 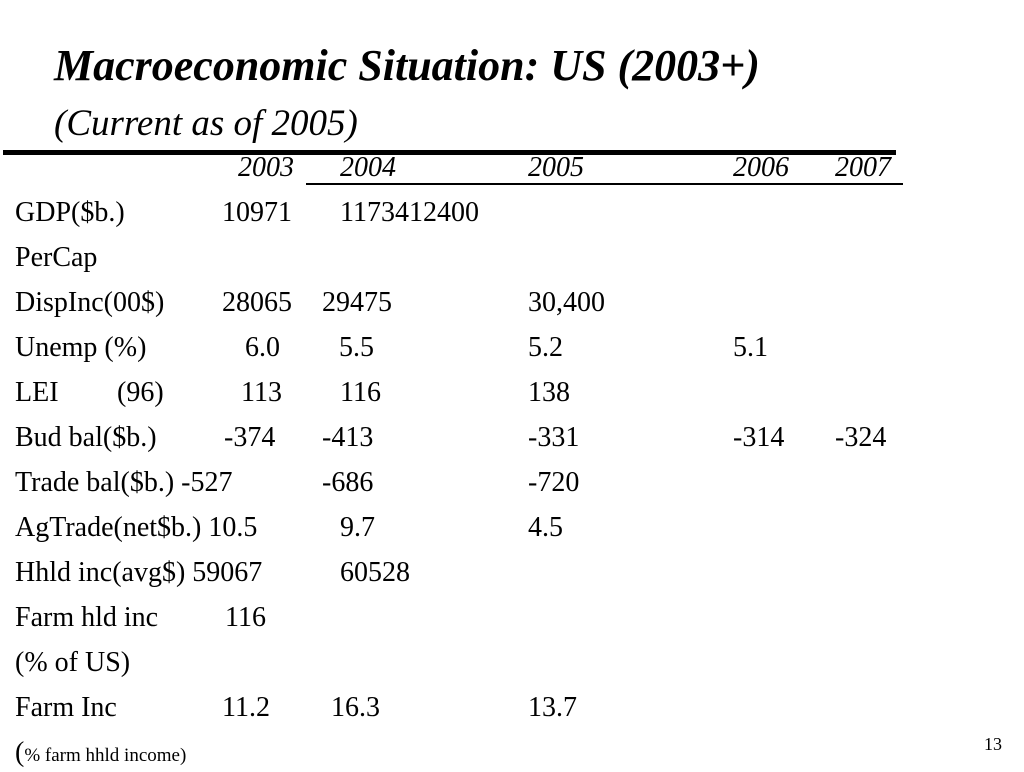 I want to click on cell-unemp-2003: 6.0, so click(x=262, y=347).